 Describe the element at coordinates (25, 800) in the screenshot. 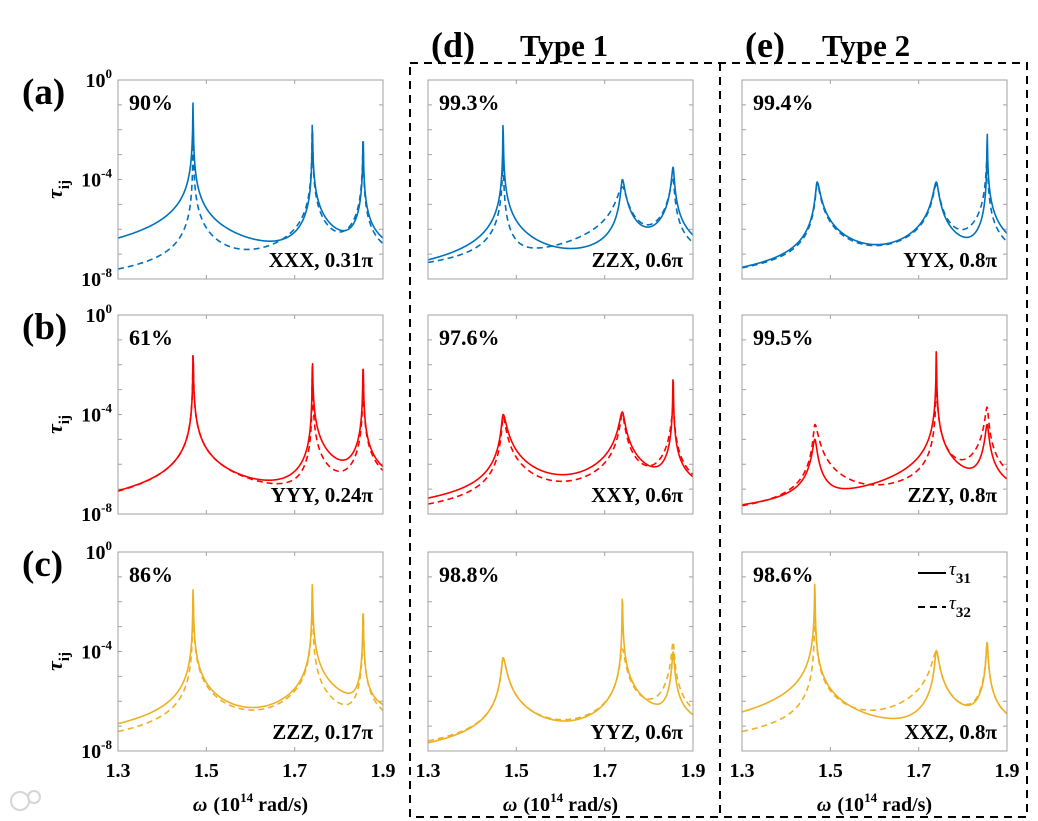

I see `watermark-logo` at that location.